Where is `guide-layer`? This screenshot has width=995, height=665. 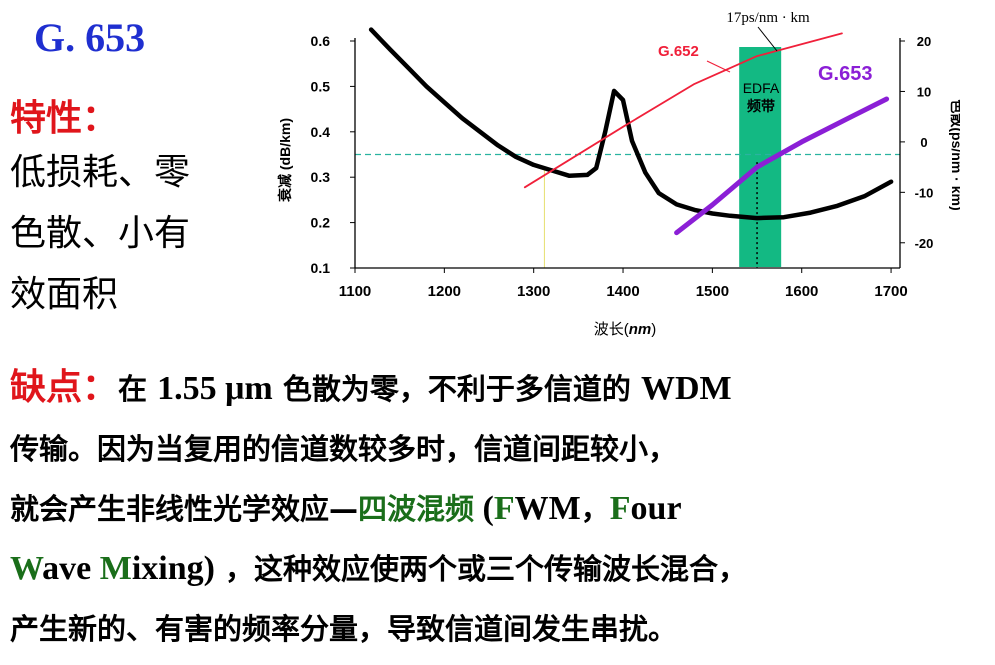
guide-layer is located at coordinates (627, 210).